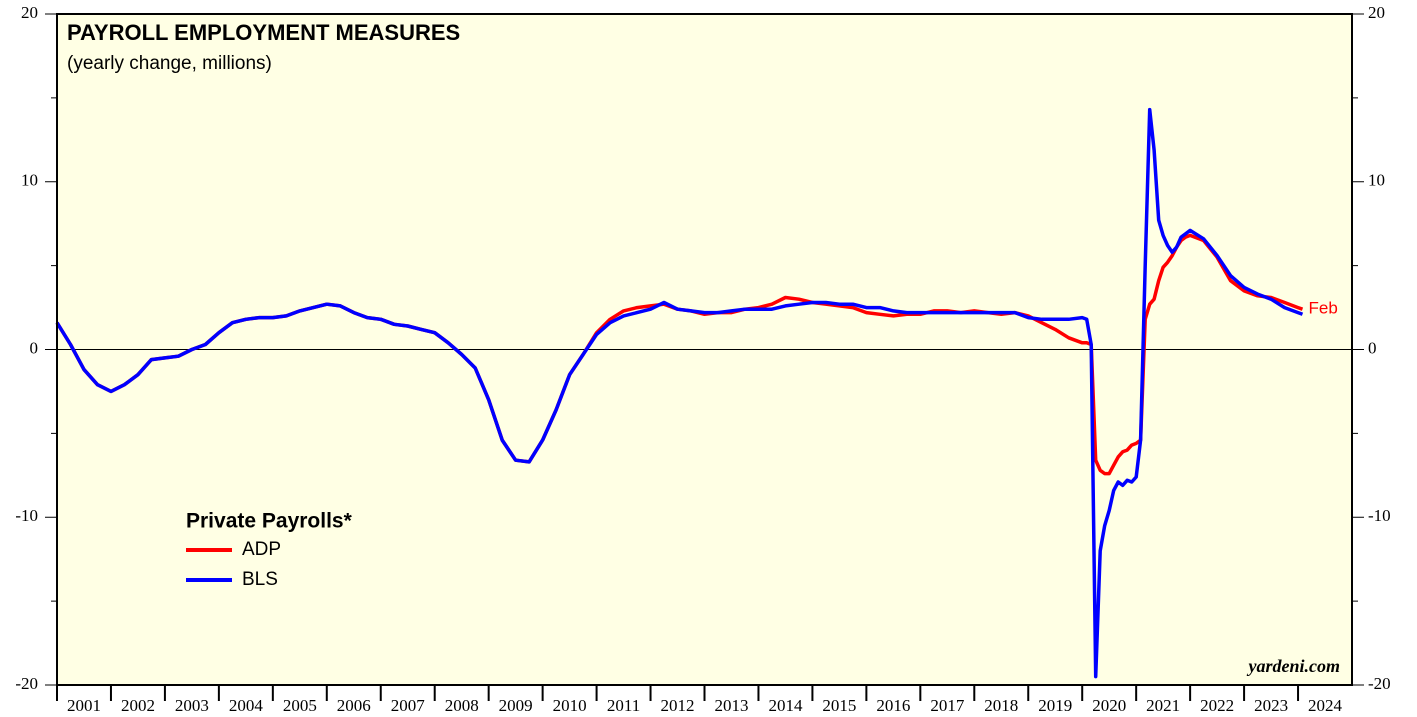 The height and width of the screenshot is (717, 1417). What do you see at coordinates (246, 705) in the screenshot?
I see `x-tick-label: 2004` at bounding box center [246, 705].